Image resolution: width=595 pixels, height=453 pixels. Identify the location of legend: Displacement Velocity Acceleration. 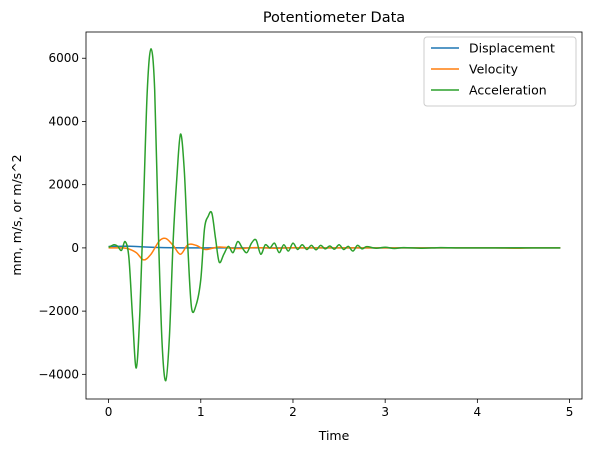
(500, 71).